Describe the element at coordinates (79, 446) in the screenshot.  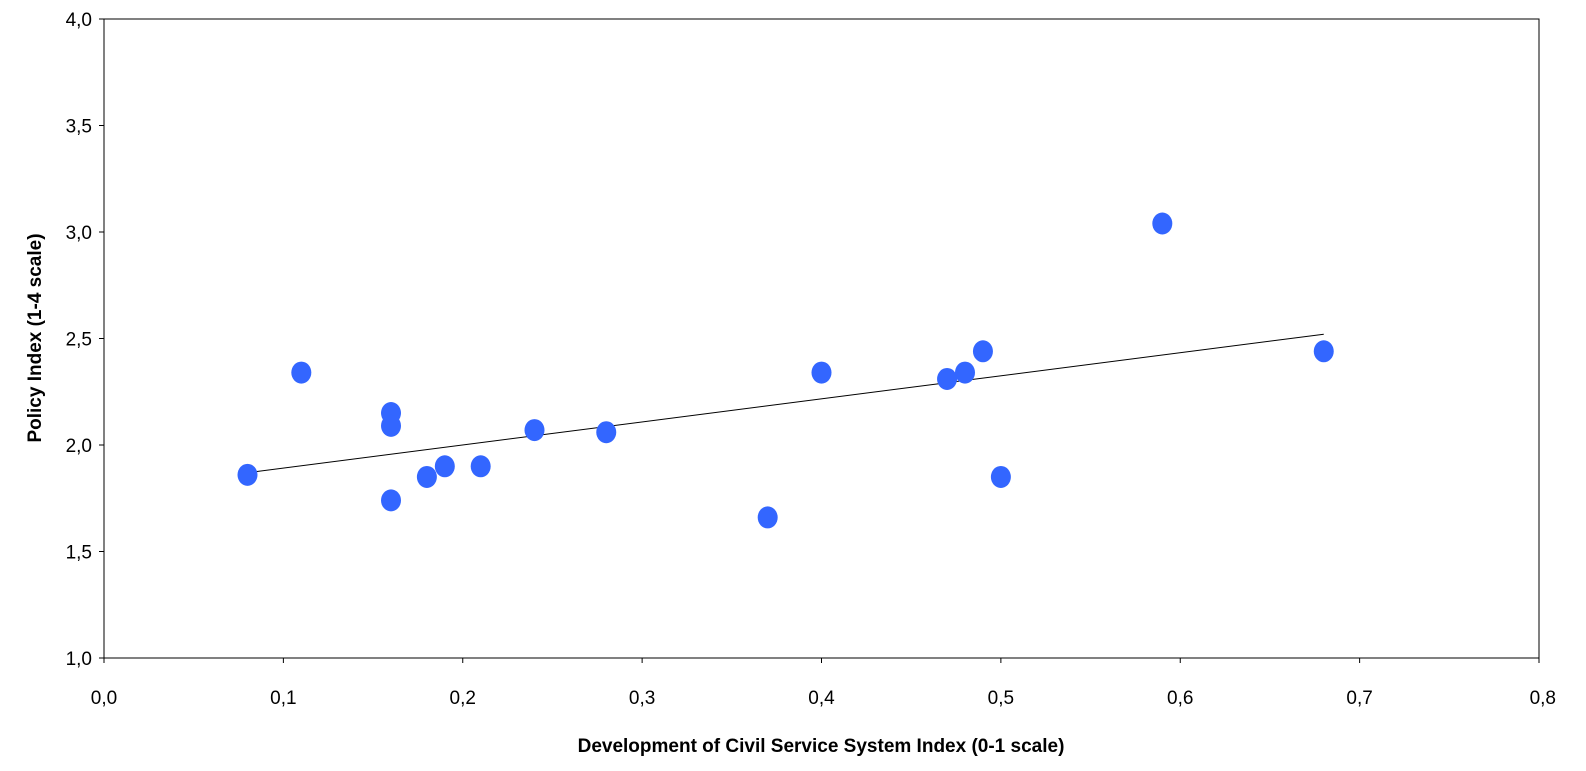
I see `y-tick-label: 2,0` at that location.